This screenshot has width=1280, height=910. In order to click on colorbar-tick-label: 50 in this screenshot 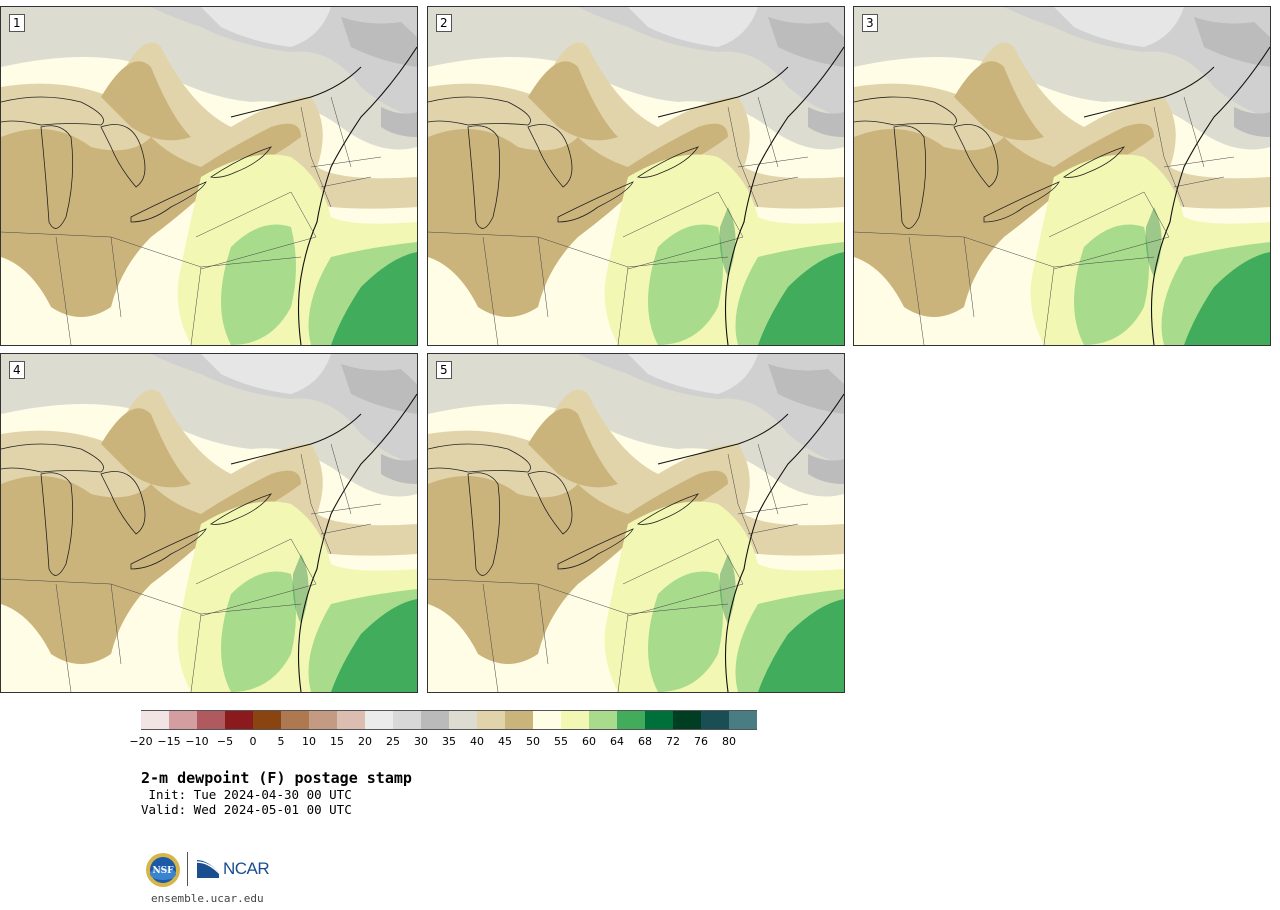, I will do `click(533, 741)`.